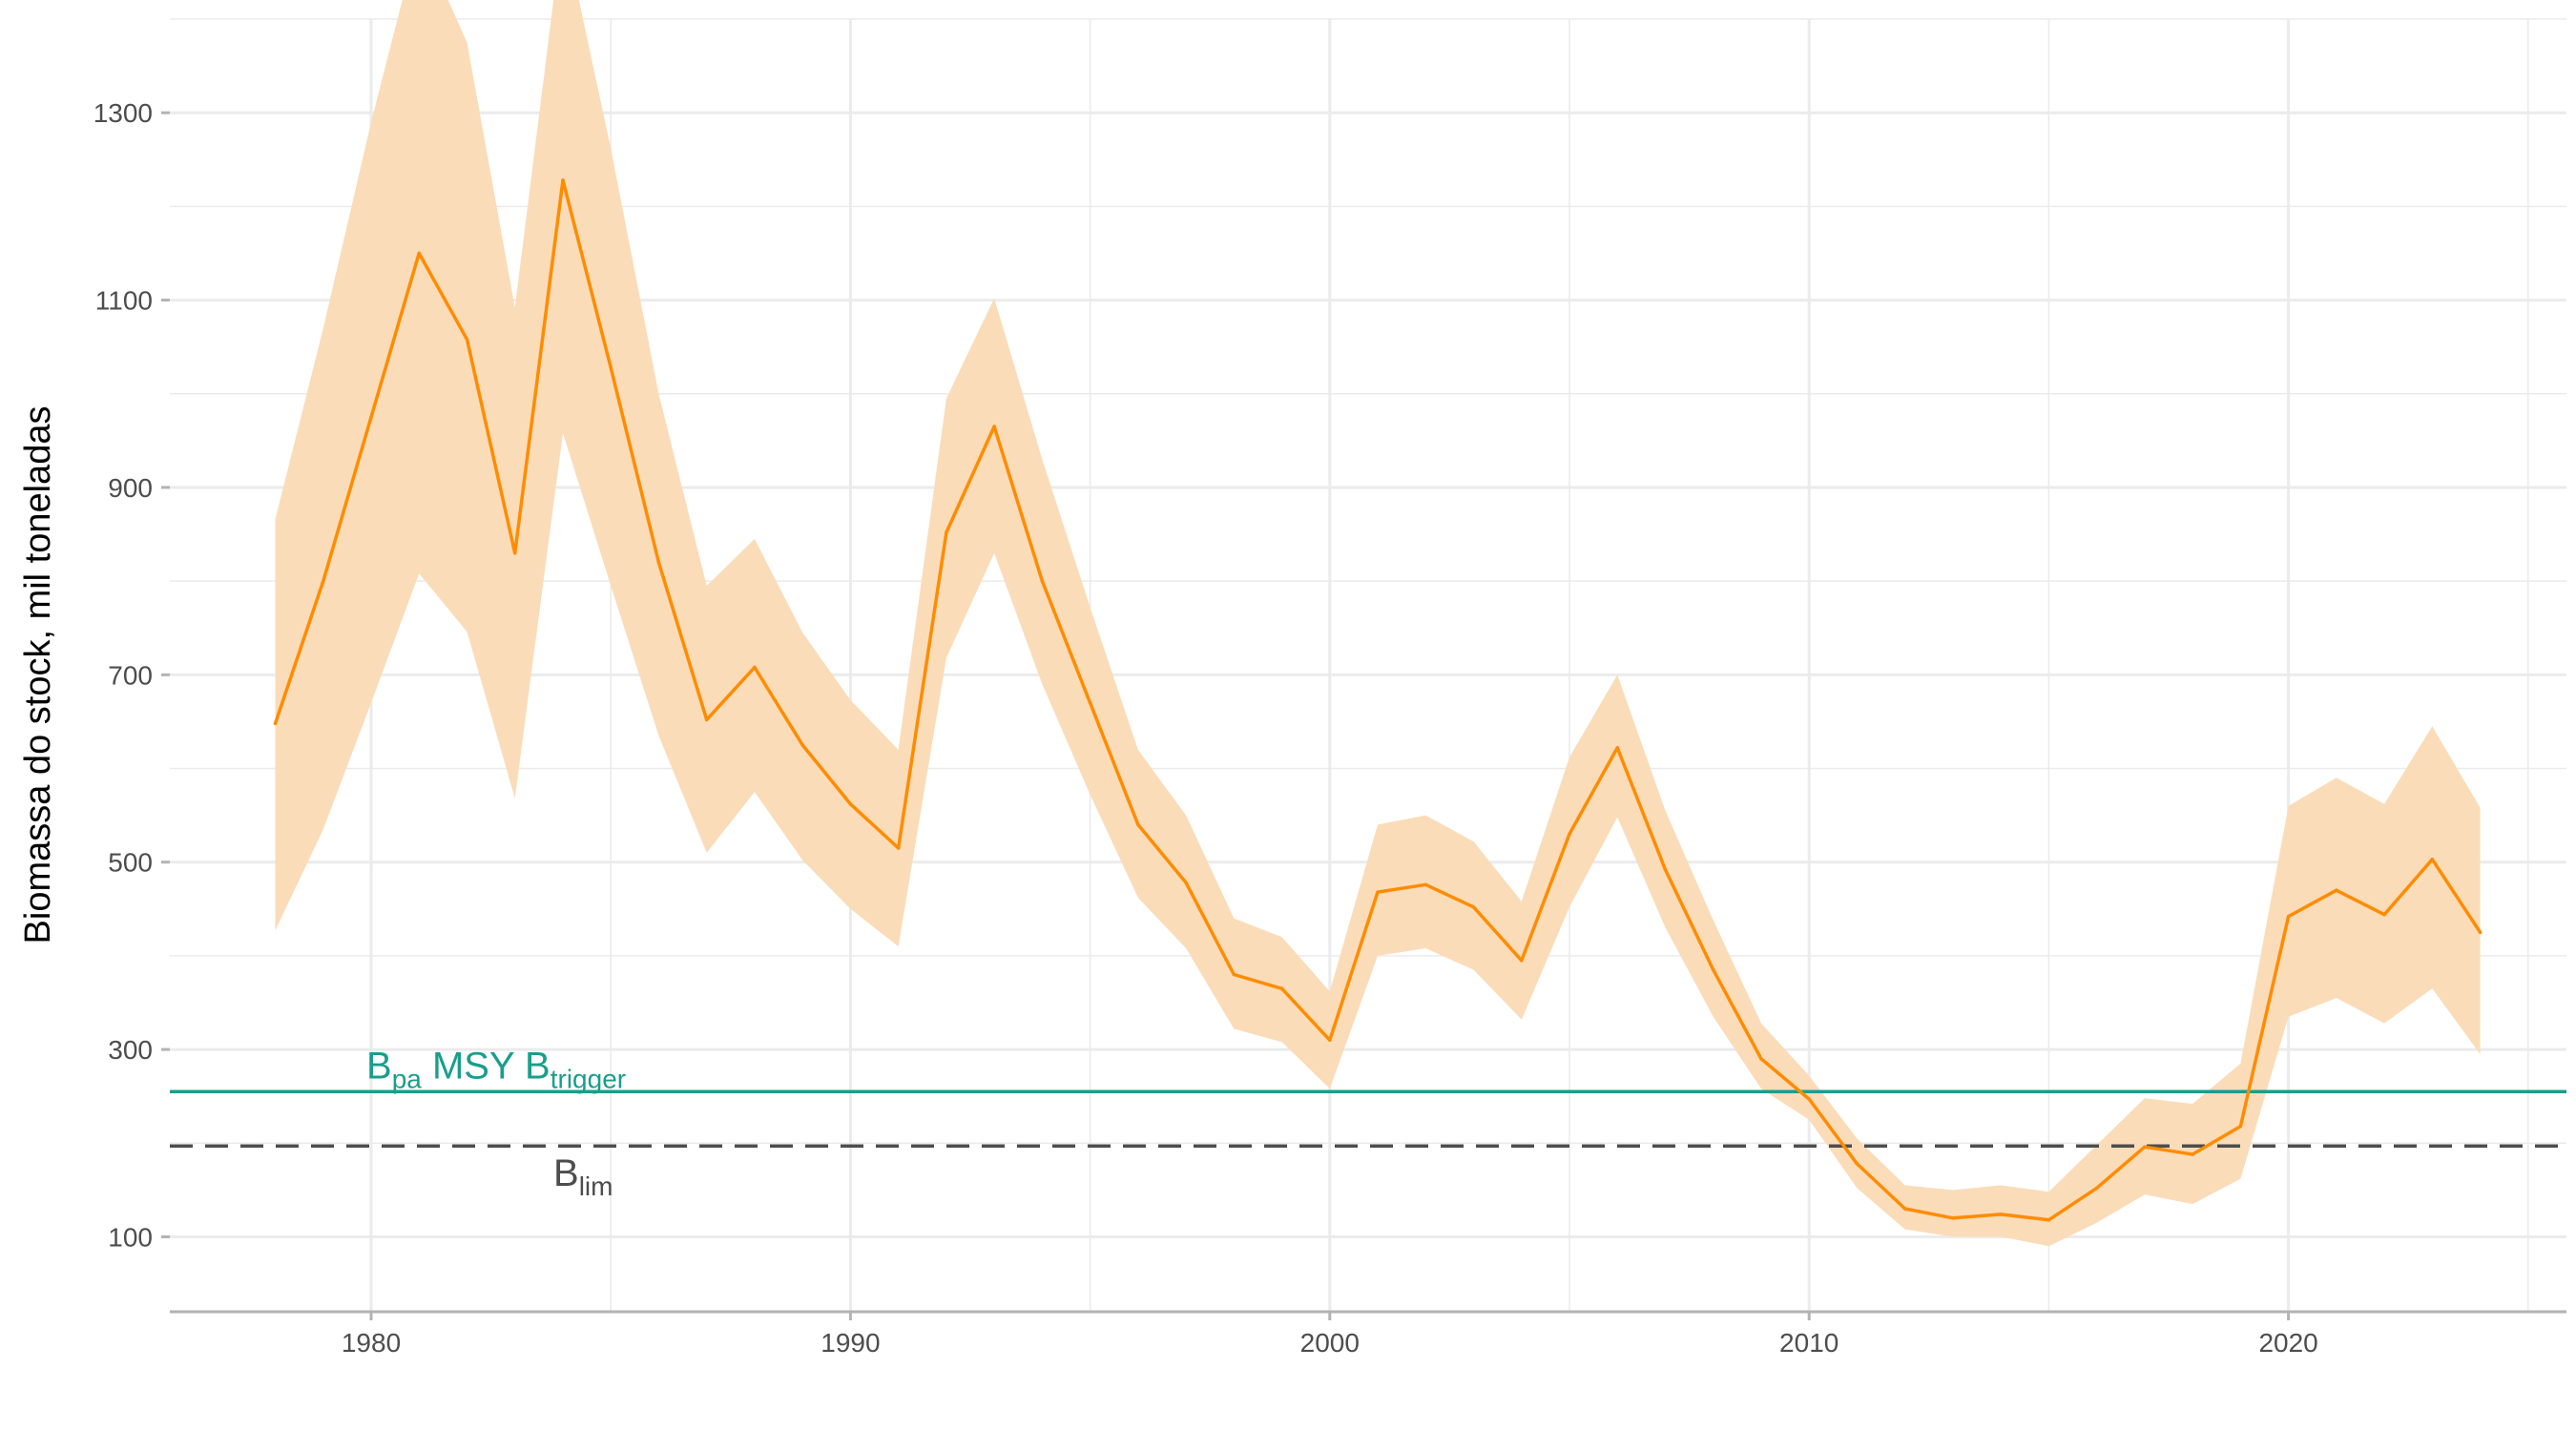 The width and height of the screenshot is (2576, 1431). Describe the element at coordinates (124, 301) in the screenshot. I see `y-tick-label: 1100` at that location.